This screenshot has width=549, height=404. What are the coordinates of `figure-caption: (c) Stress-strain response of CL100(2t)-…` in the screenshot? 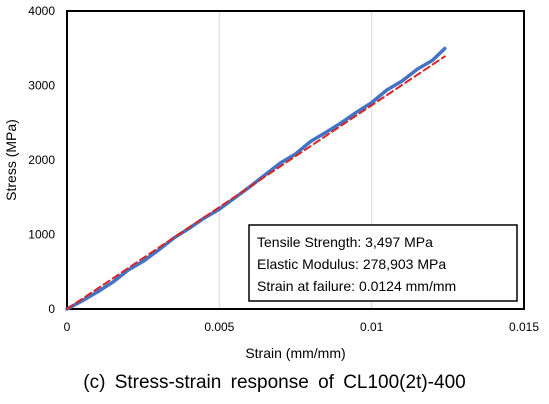 It's located at (274, 382).